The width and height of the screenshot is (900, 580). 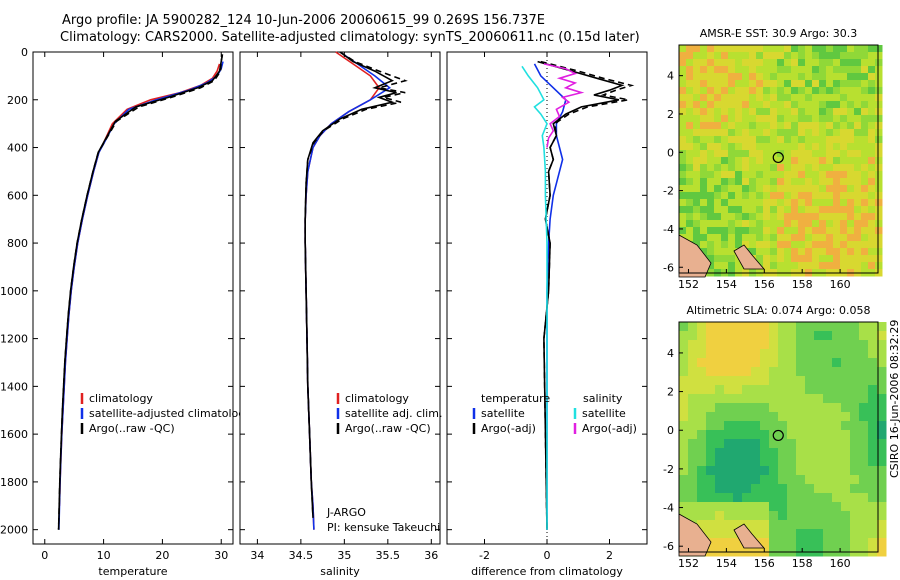 I want to click on sst-map-cells, so click(x=781, y=161).